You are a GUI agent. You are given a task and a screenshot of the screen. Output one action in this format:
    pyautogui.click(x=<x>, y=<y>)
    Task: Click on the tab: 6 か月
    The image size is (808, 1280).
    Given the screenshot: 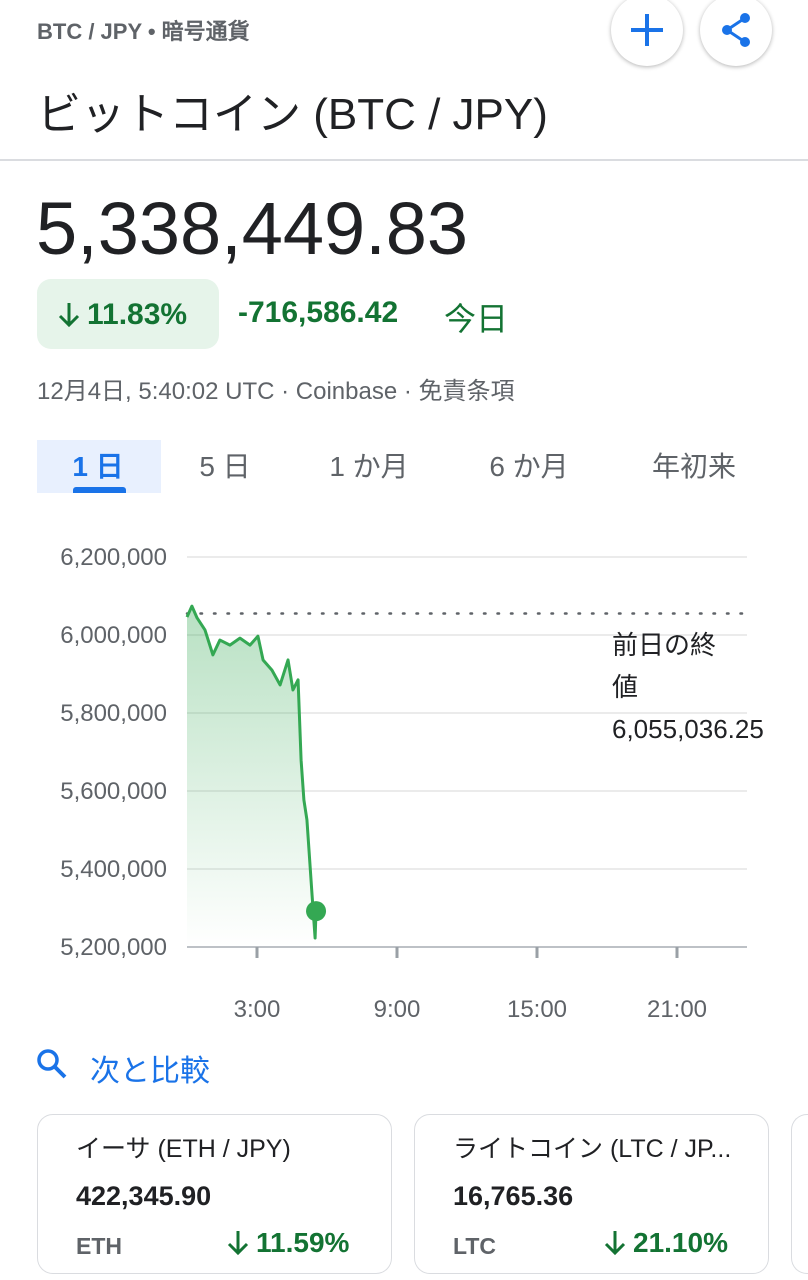 What is the action you would take?
    pyautogui.click(x=529, y=466)
    